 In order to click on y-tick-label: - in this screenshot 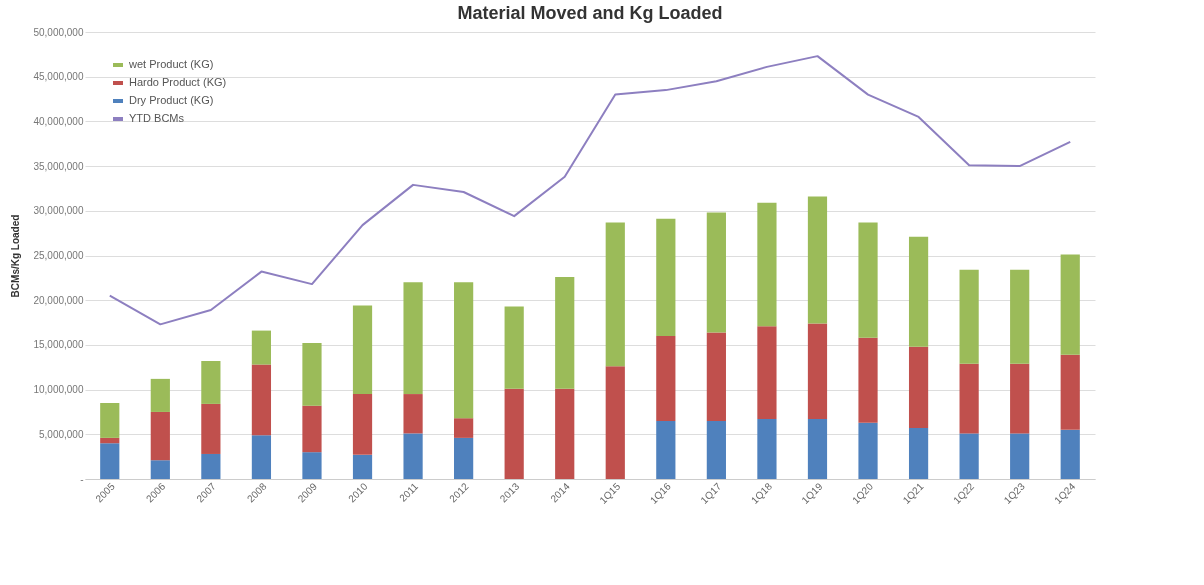, I will do `click(82, 479)`.